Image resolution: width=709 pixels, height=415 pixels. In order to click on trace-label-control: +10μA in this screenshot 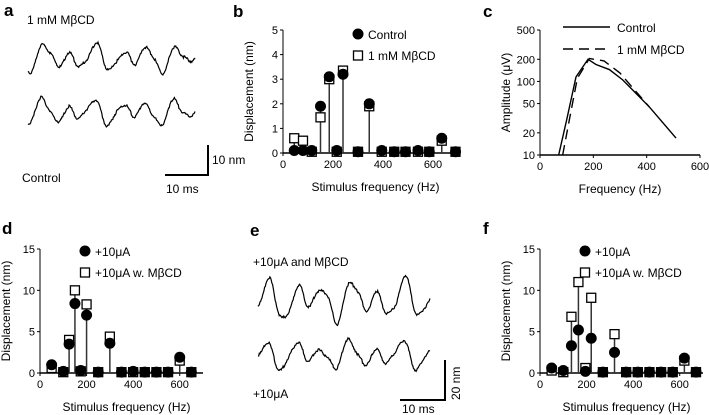, I will do `click(270, 394)`.